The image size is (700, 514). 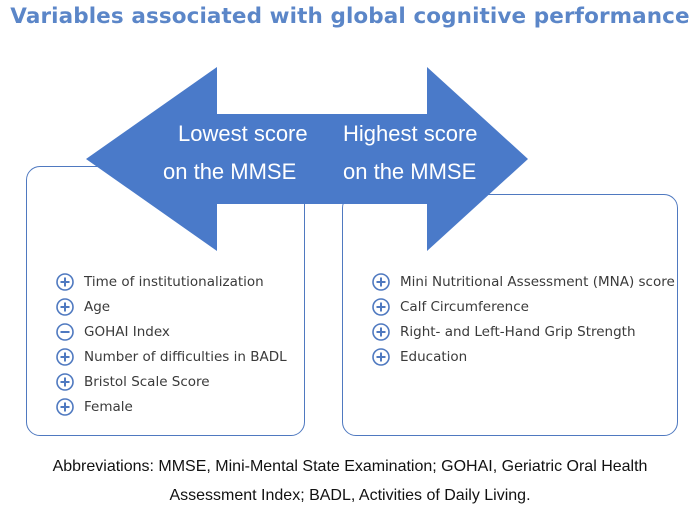 I want to click on list-item: Female, so click(x=171, y=406).